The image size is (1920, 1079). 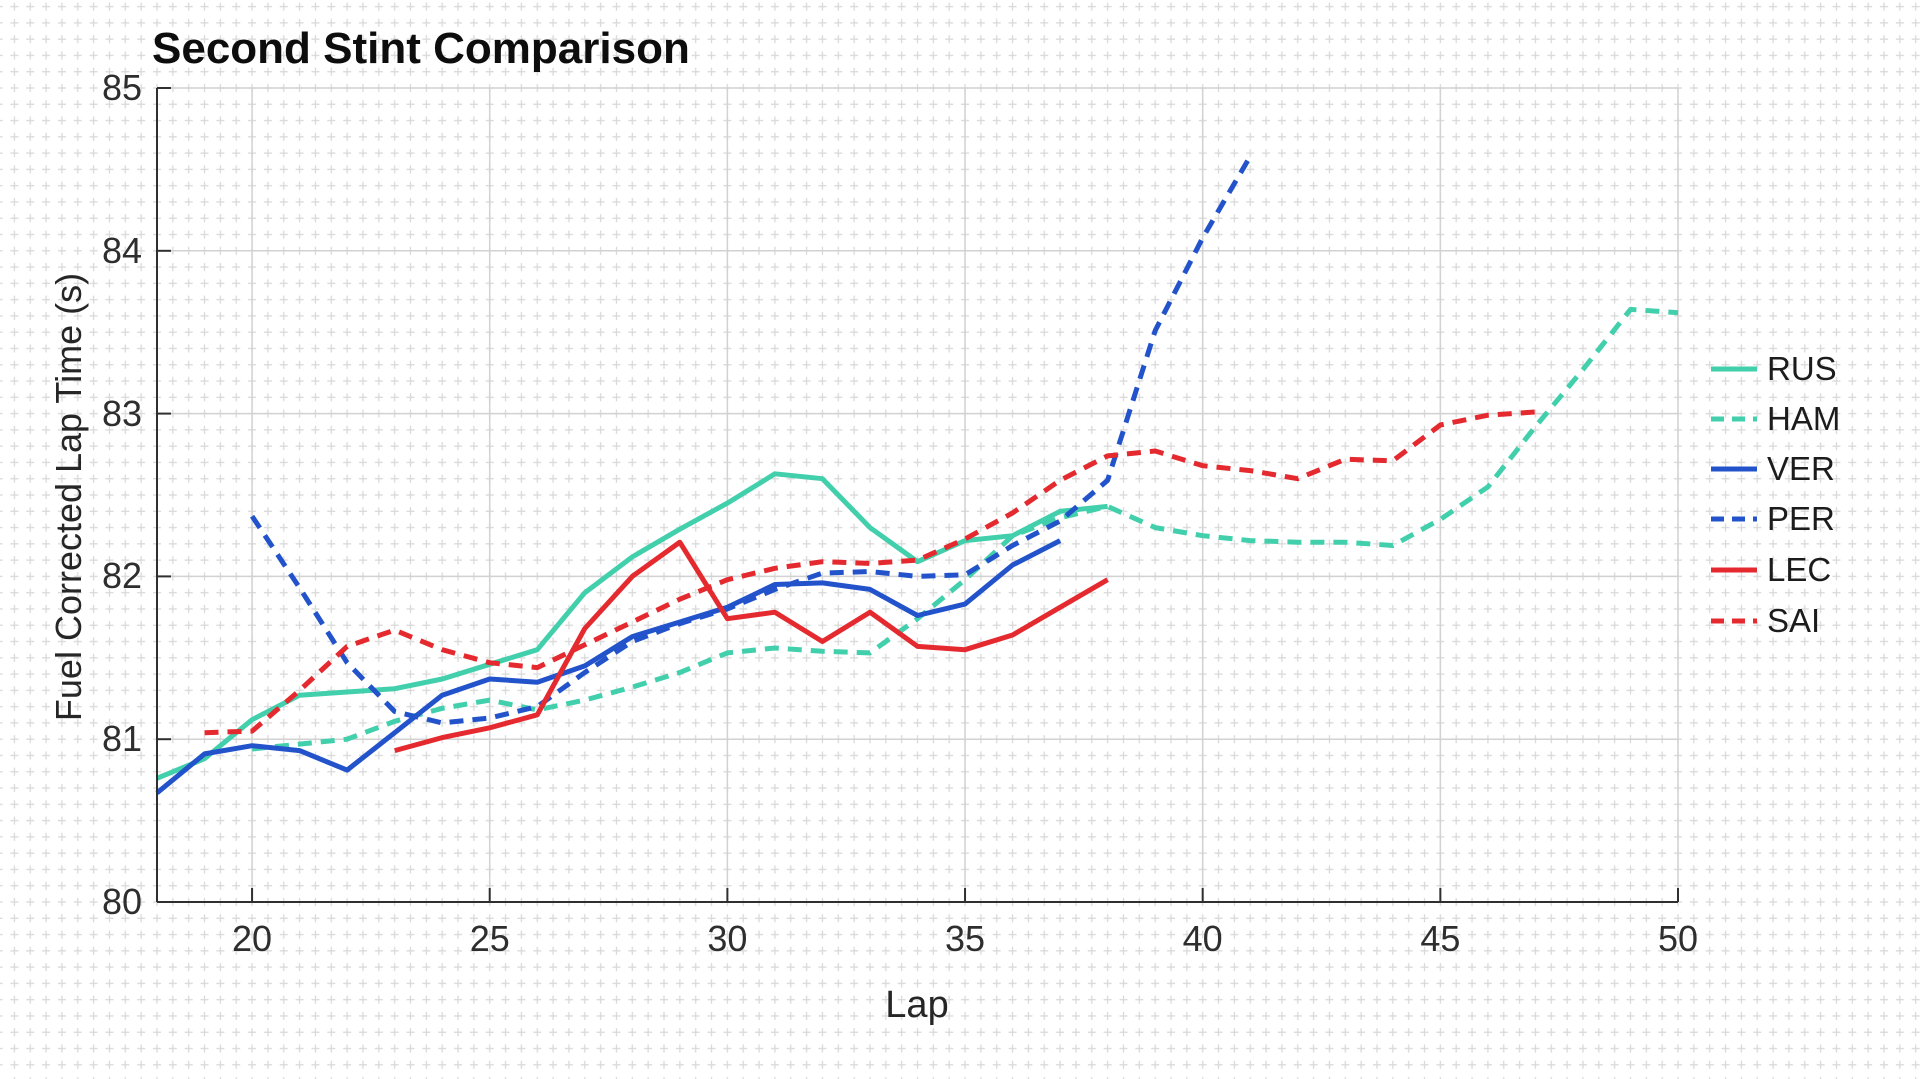 I want to click on x-axis-label: Lap, so click(x=917, y=1005).